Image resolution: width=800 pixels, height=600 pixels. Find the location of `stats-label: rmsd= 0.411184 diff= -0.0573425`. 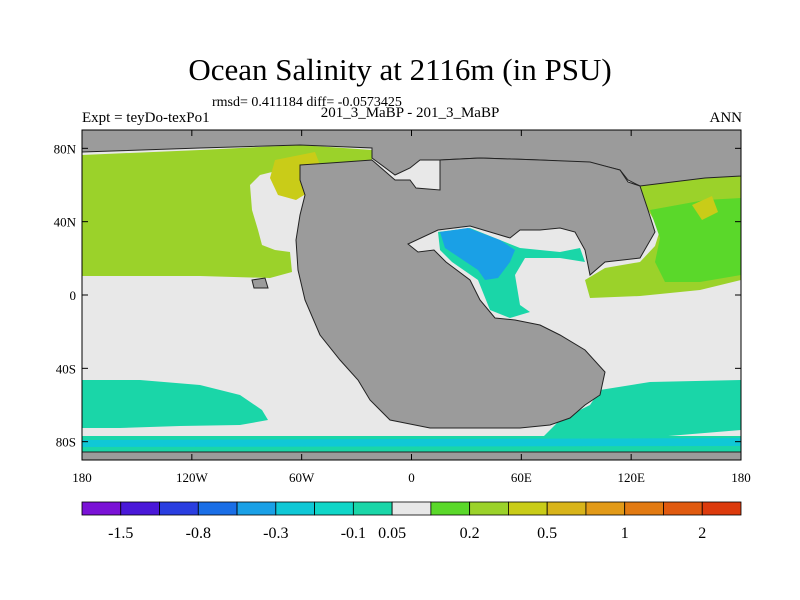

stats-label: rmsd= 0.411184 diff= -0.0573425 is located at coordinates (307, 102).